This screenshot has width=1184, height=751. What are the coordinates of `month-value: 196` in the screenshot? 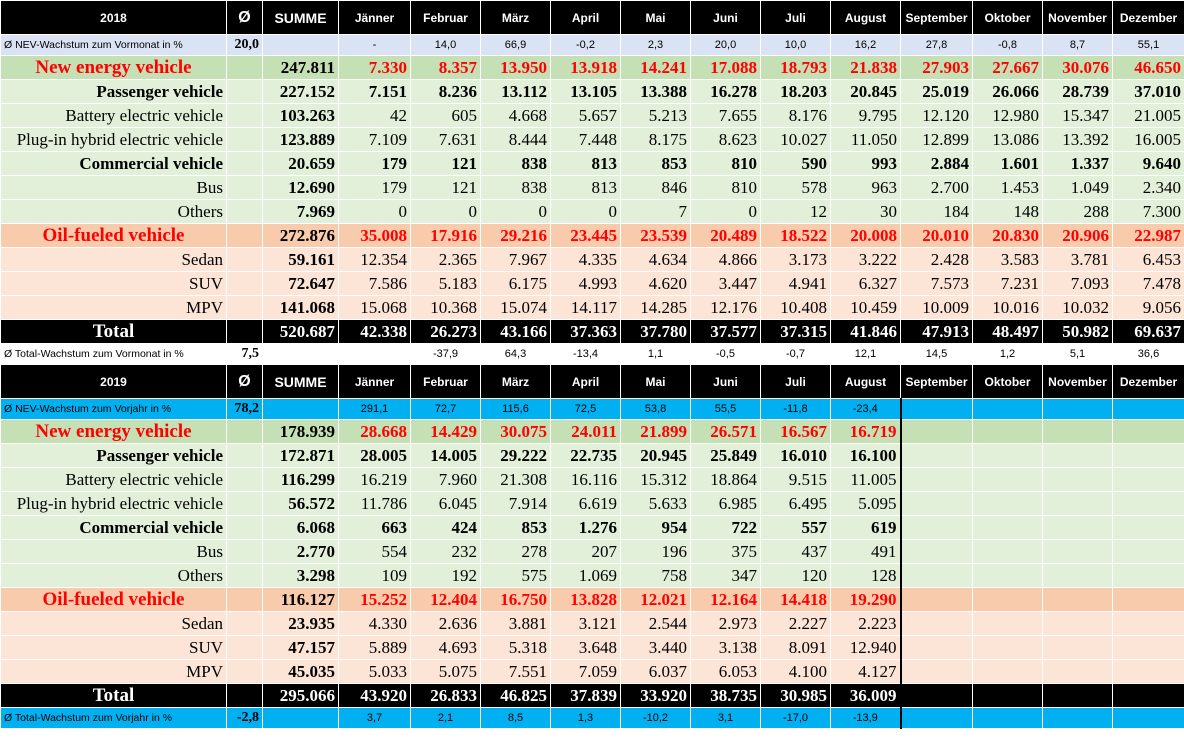 It's located at (655, 551).